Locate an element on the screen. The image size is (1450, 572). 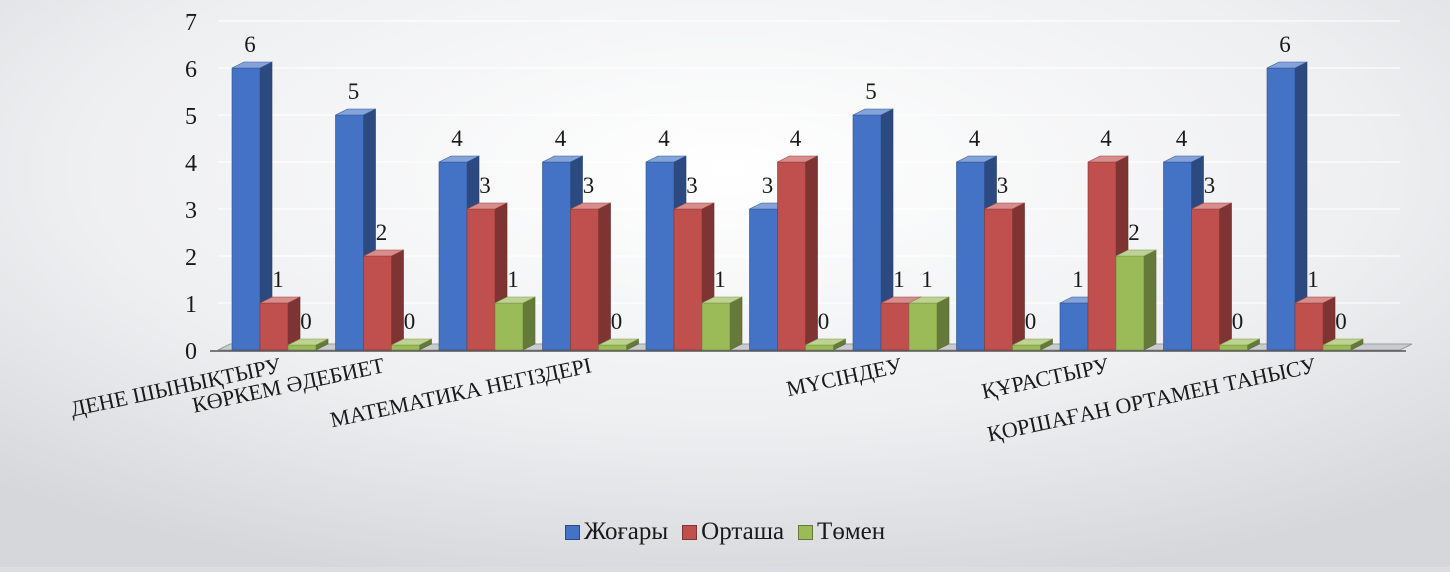
legend: Жоғары Орташа Төмен is located at coordinates (725, 532).